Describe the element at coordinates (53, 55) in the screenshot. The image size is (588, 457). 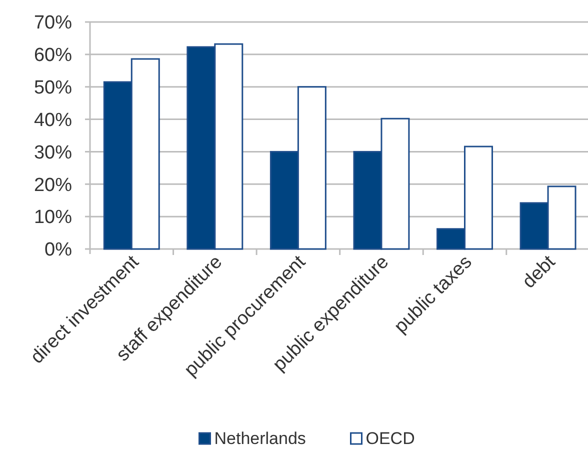
I see `y-tick-label: 60%` at that location.